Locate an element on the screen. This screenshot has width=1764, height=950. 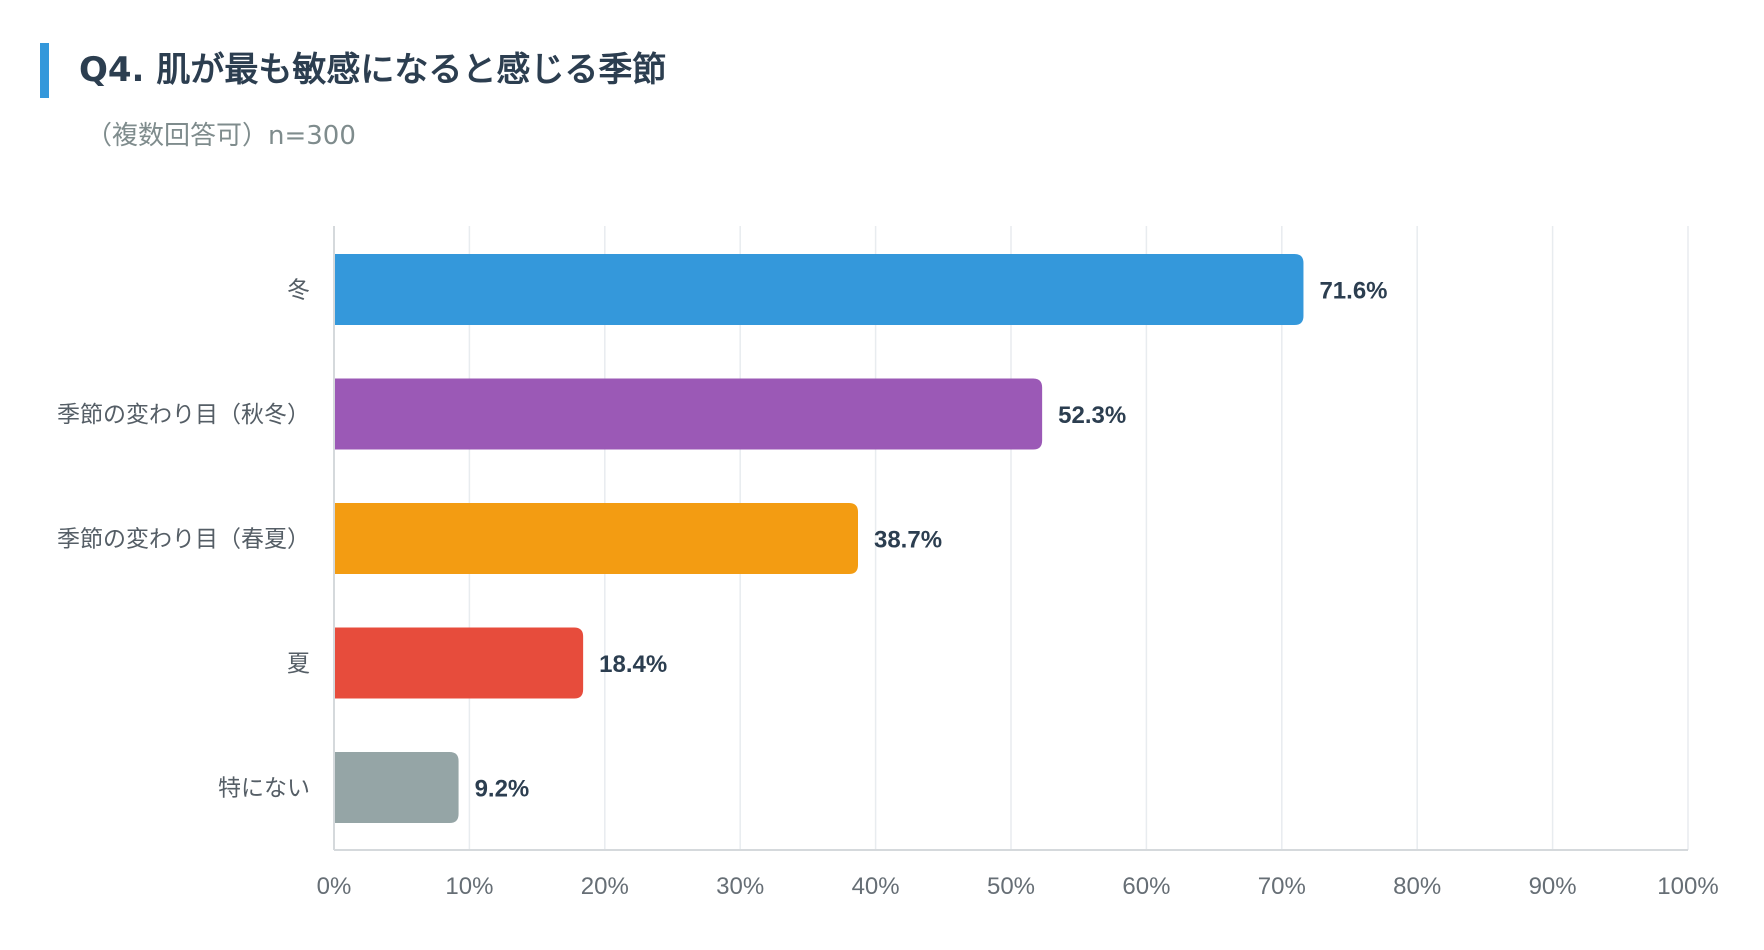
x-tick-label: 50% is located at coordinates (1011, 886).